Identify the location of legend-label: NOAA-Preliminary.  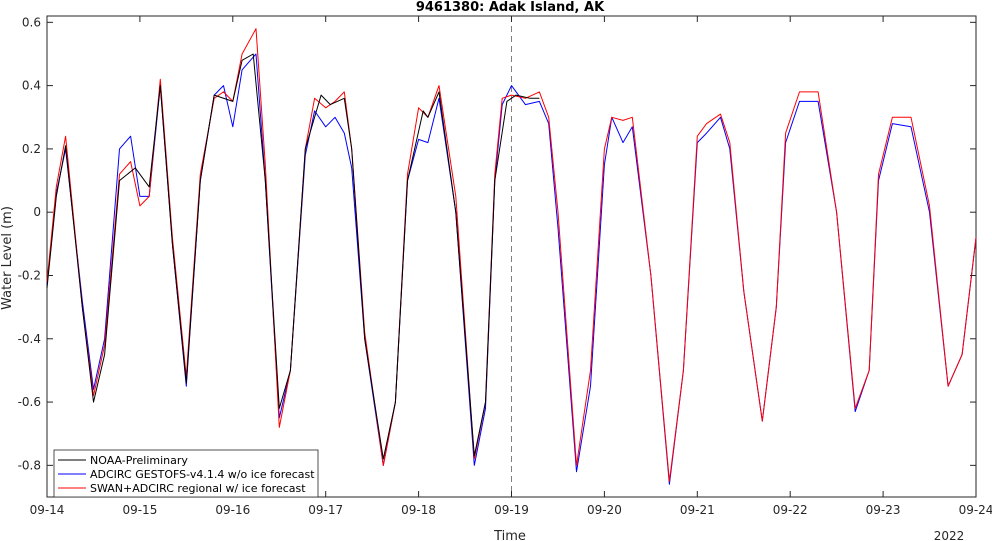
(139, 460).